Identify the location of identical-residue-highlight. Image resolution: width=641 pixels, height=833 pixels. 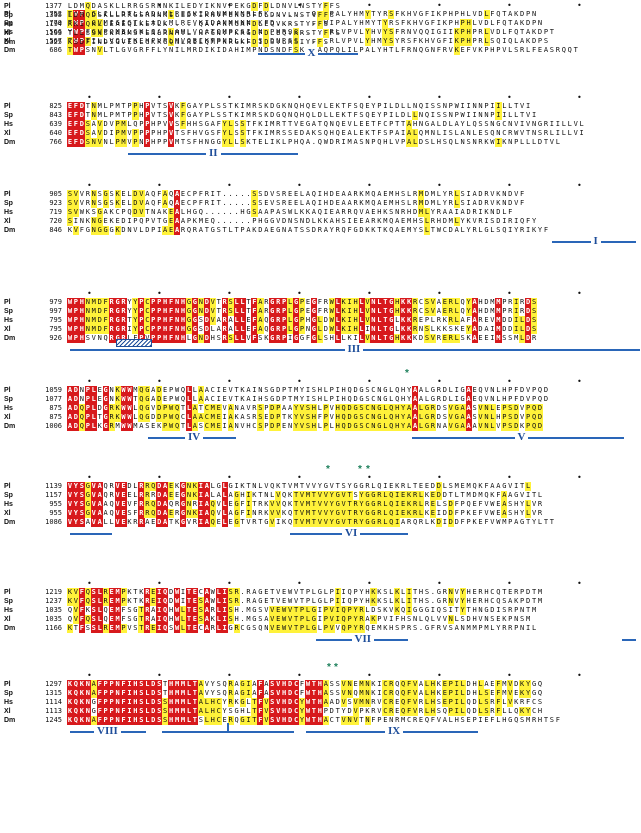
(147, 124).